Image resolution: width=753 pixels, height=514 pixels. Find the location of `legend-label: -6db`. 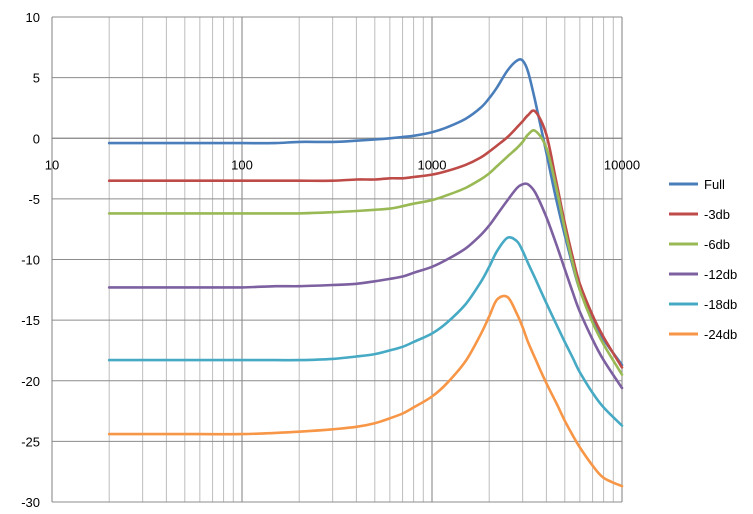

legend-label: -6db is located at coordinates (717, 244).